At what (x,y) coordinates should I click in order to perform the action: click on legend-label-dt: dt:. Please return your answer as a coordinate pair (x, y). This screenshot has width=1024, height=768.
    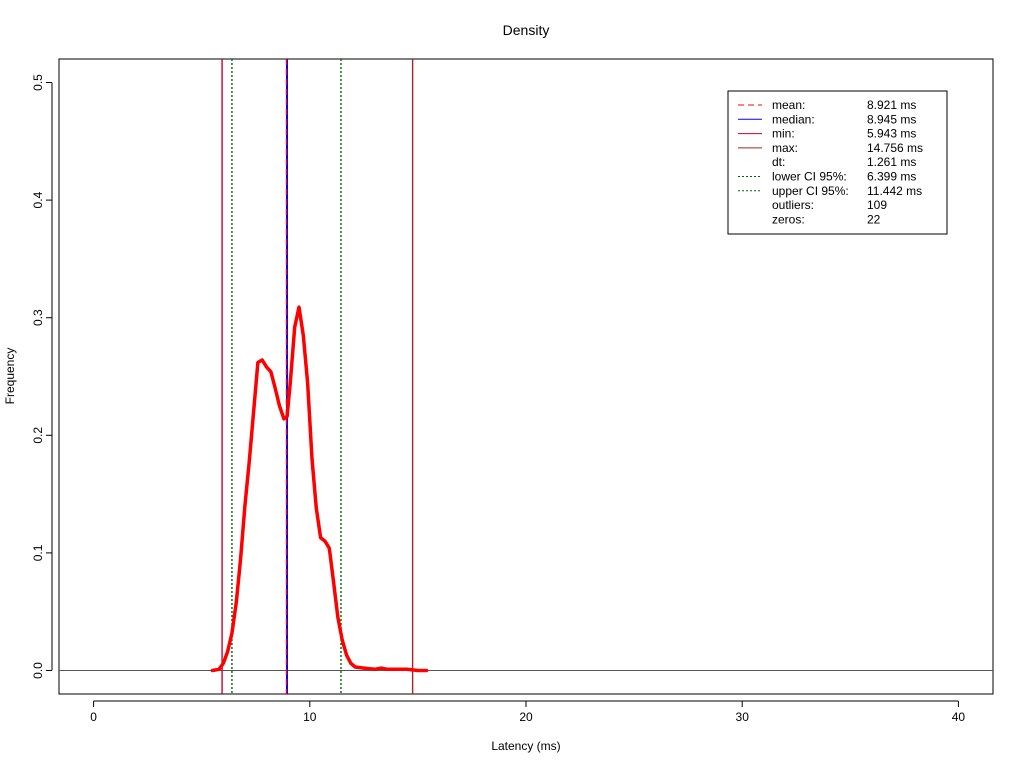
    Looking at the image, I should click on (778, 162).